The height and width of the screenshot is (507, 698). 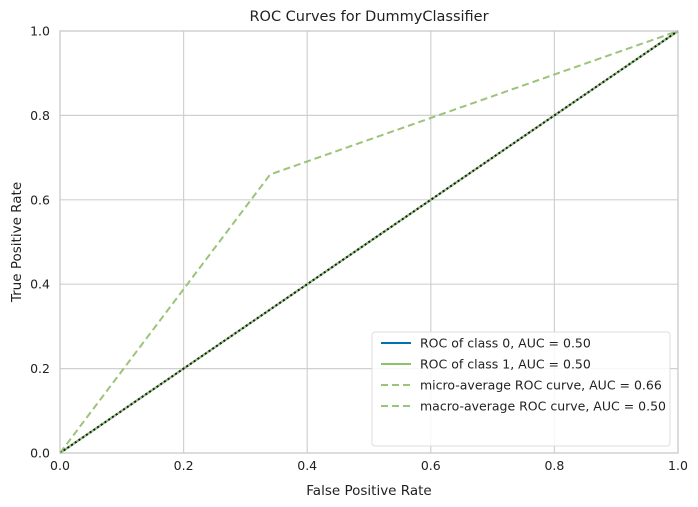 I want to click on y-tick-label: 0.8, so click(x=40, y=115).